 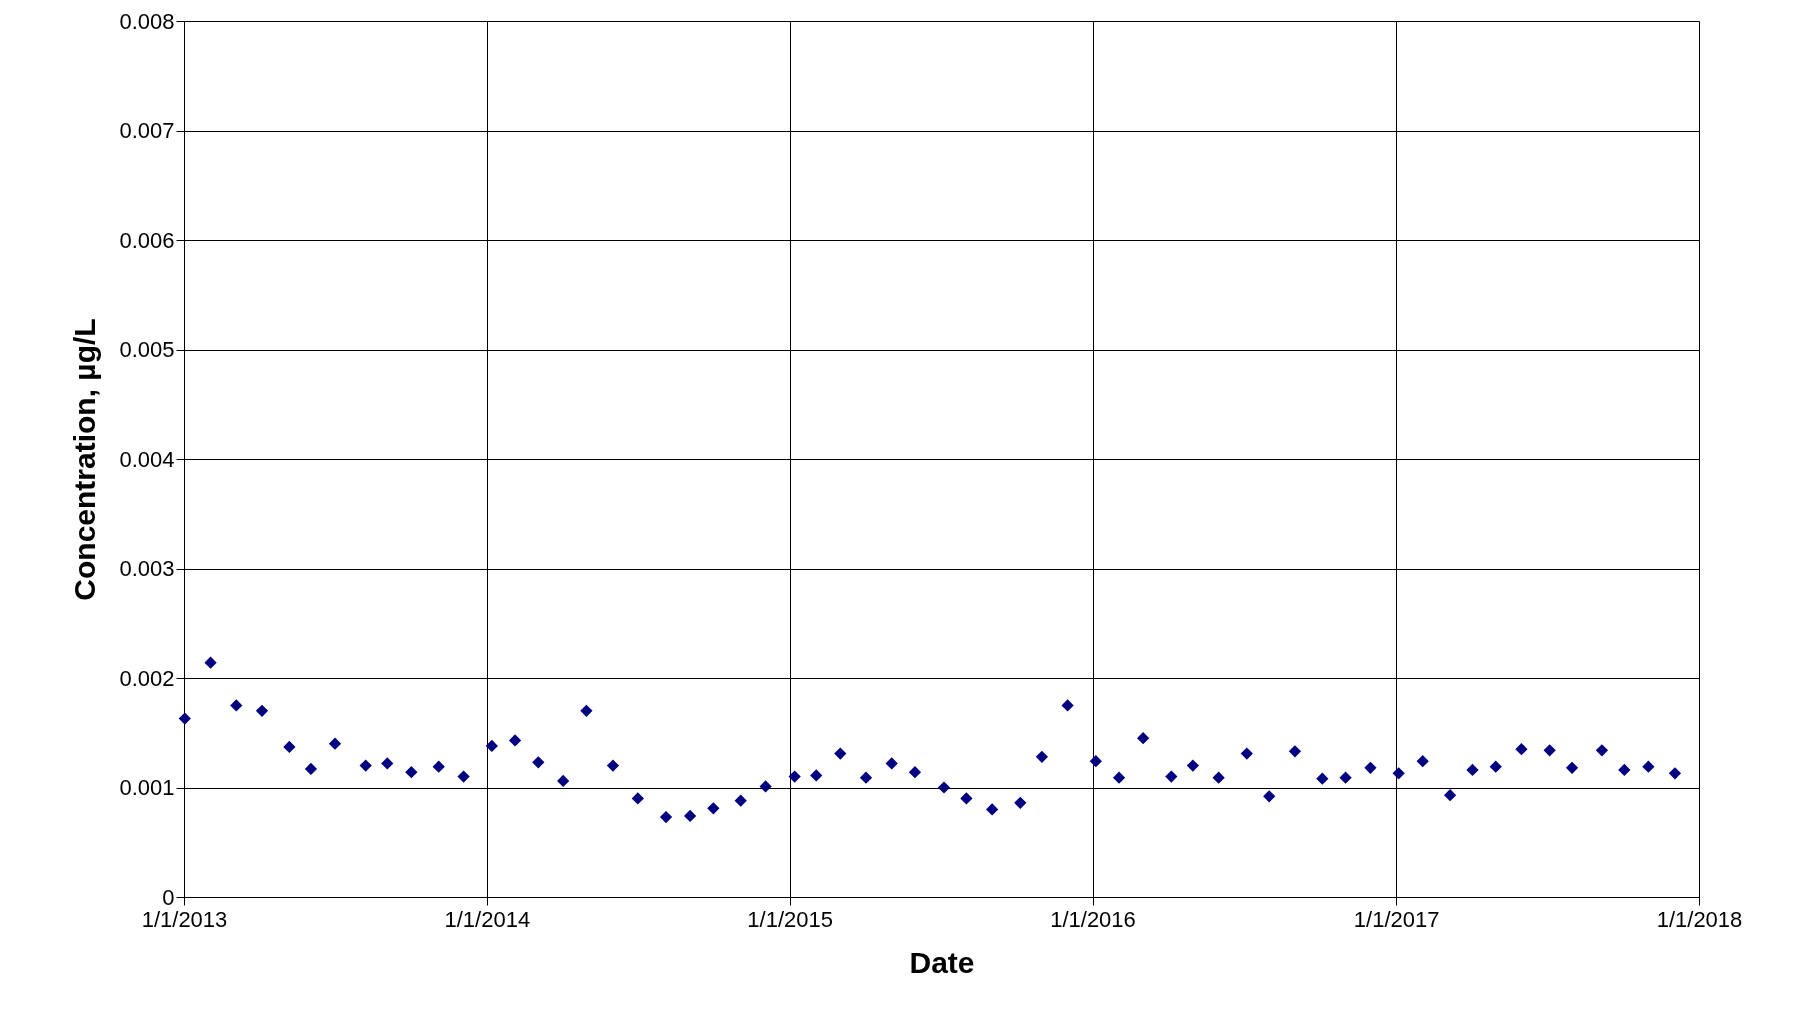 What do you see at coordinates (147, 130) in the screenshot?
I see `y-tick-label: 0.007` at bounding box center [147, 130].